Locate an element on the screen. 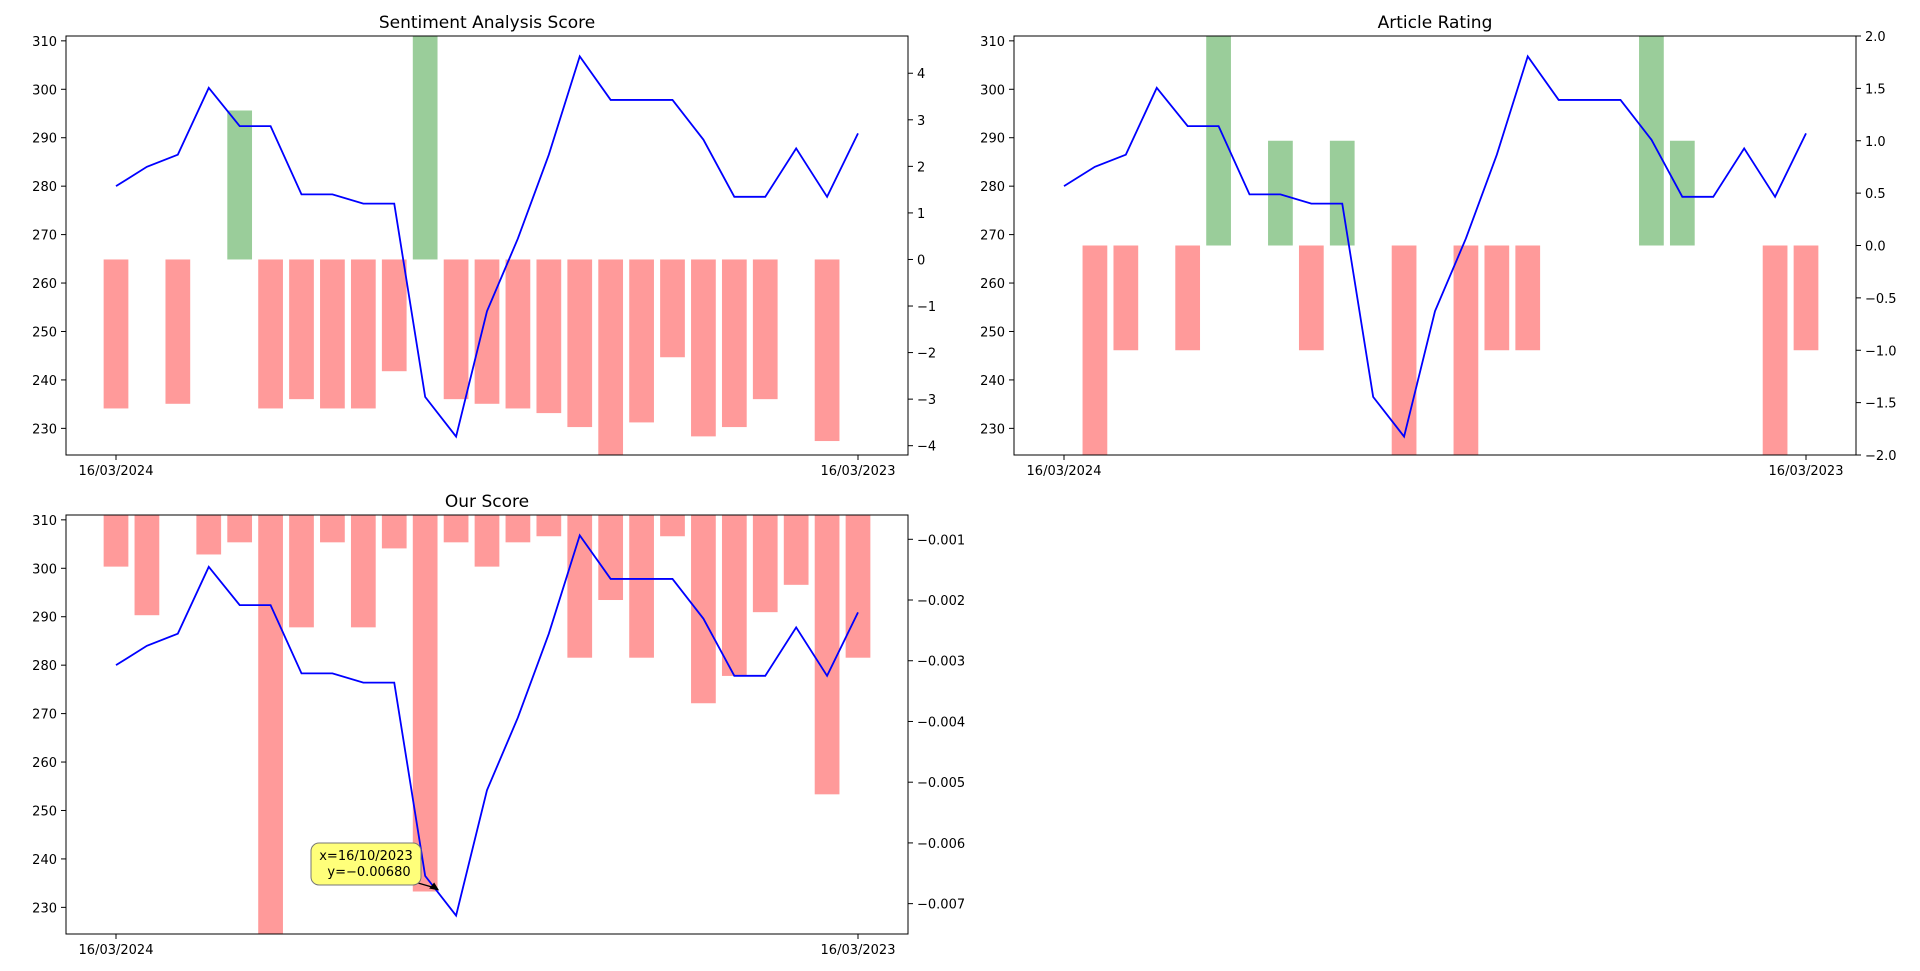 The height and width of the screenshot is (971, 1920). annotation-x-text: x=16/10/2023 is located at coordinates (366, 856).